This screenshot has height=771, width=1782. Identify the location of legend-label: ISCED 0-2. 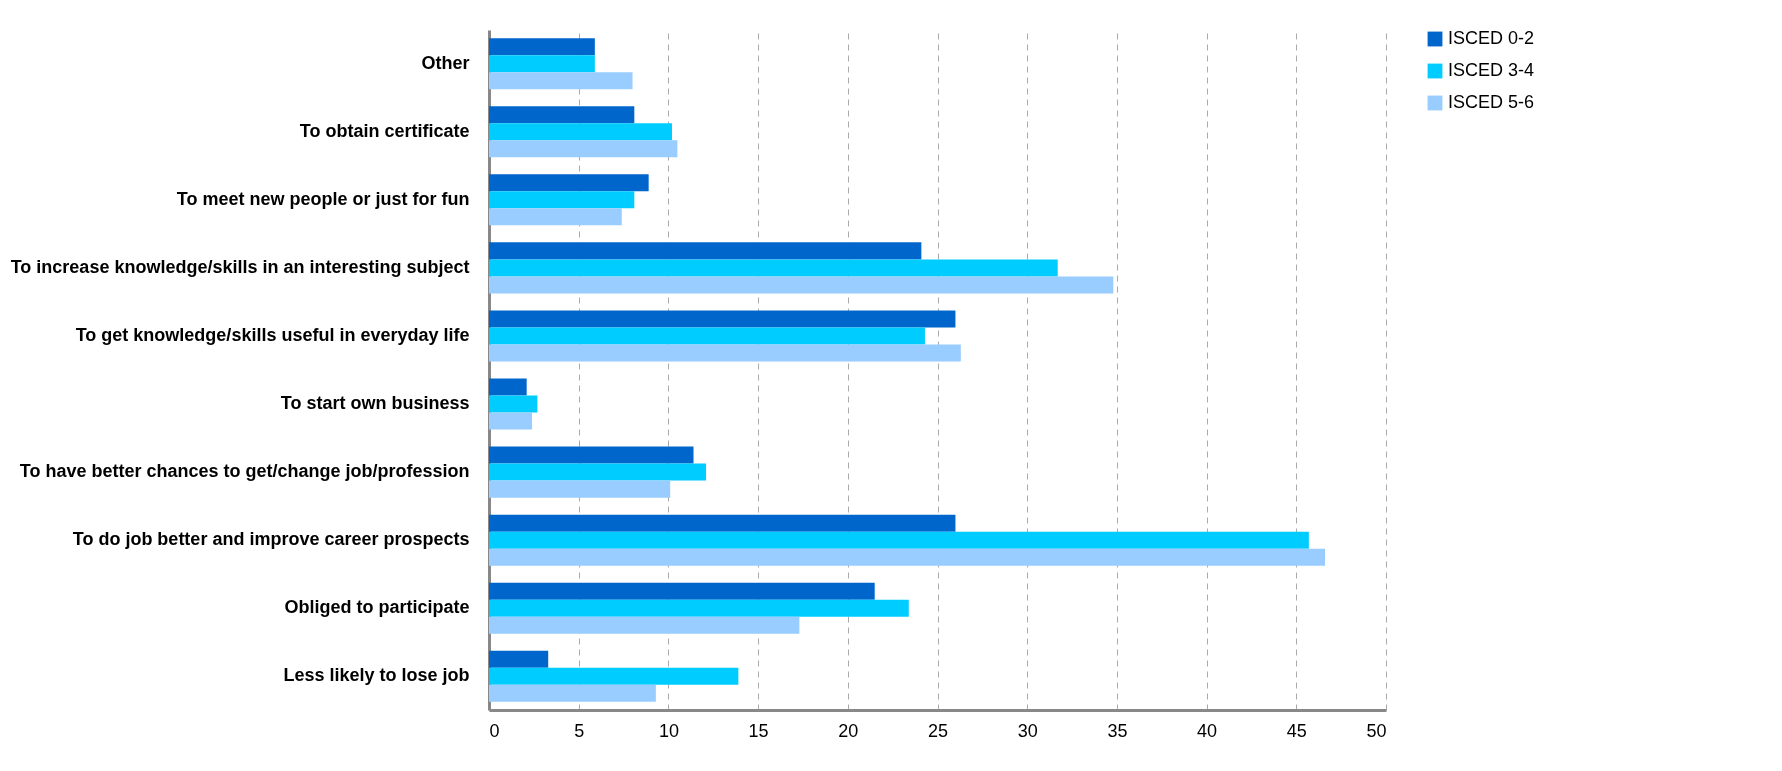
(1491, 38).